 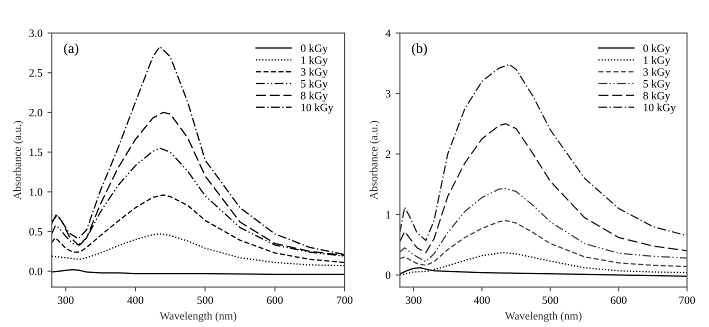 What do you see at coordinates (35, 272) in the screenshot?
I see `y-tick-label: 0.0` at bounding box center [35, 272].